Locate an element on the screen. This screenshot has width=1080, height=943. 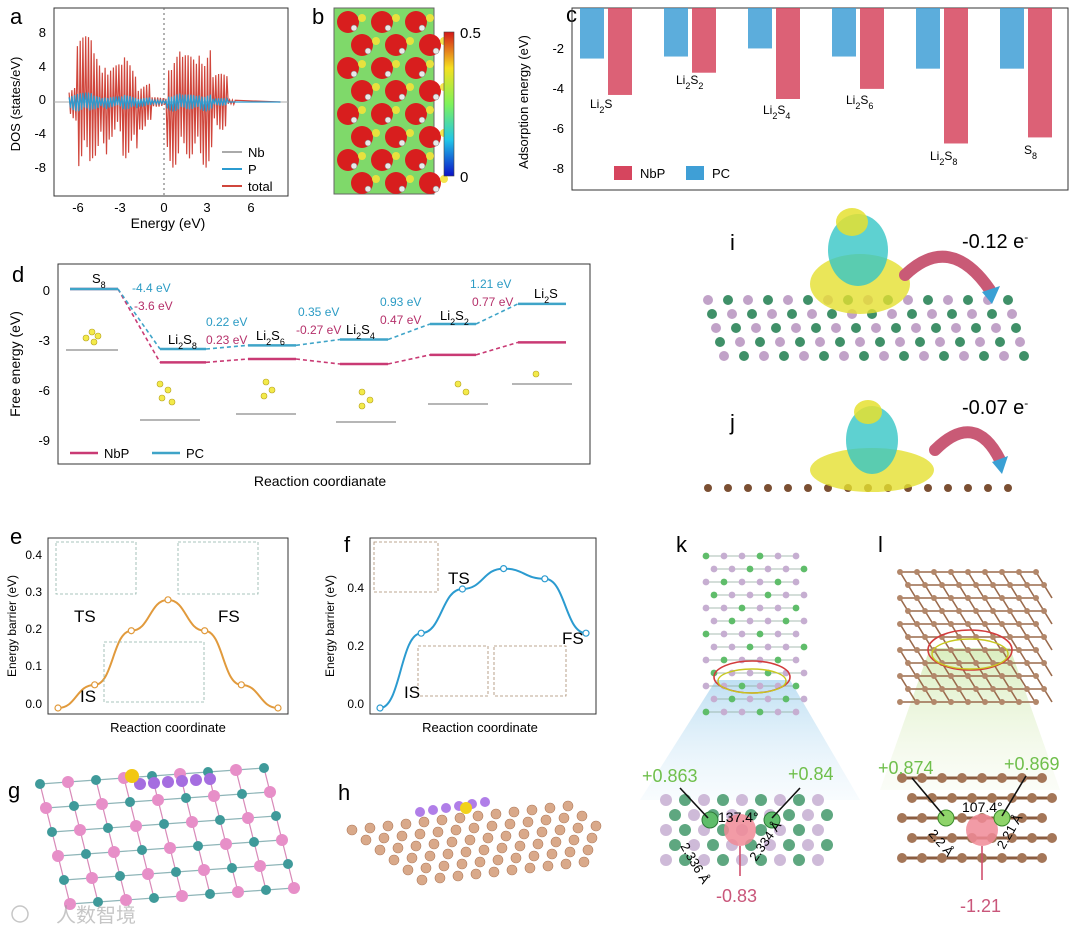
density-mid-blob is located at coordinates (430, 18).